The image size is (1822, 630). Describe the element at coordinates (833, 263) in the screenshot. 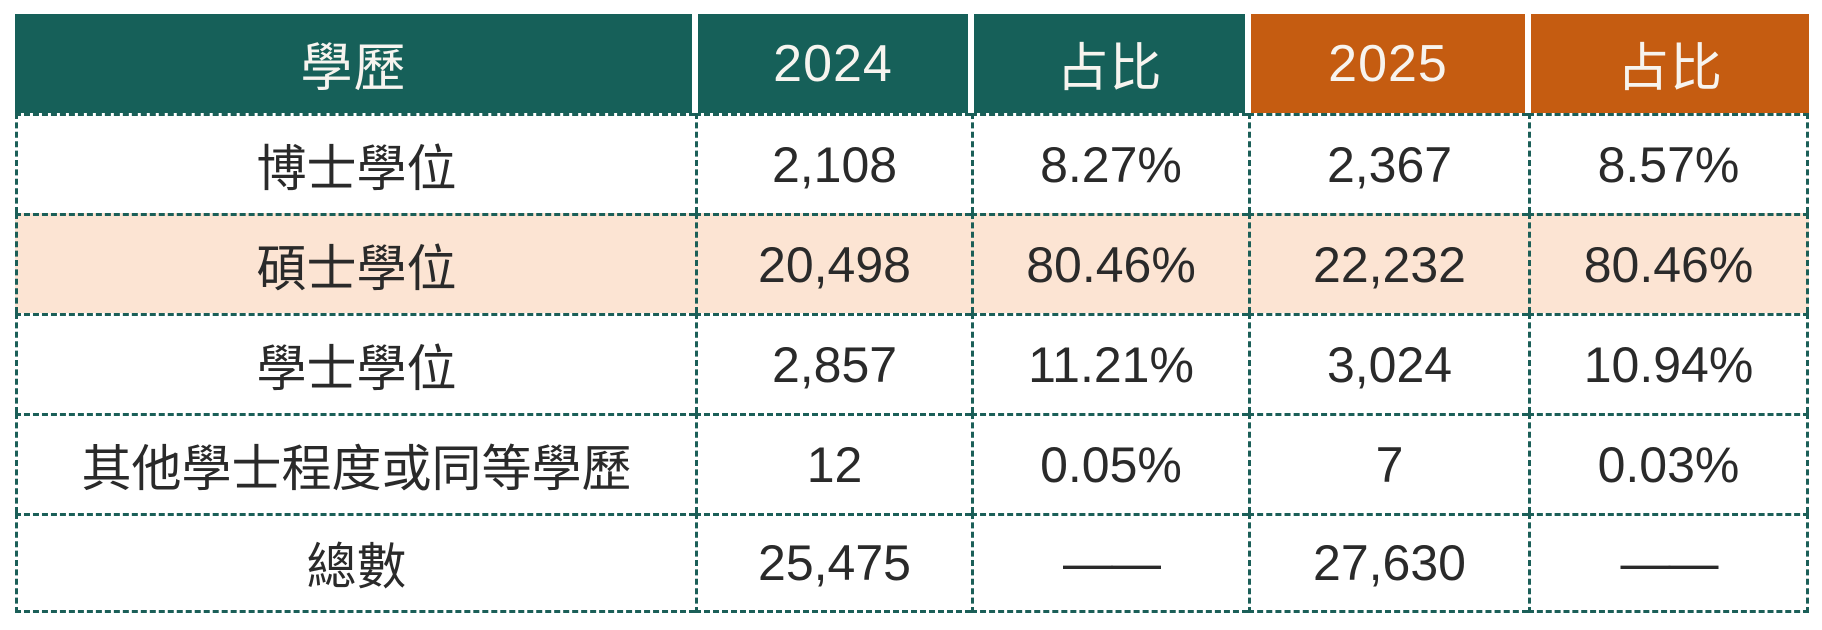

I see `cell-master-2024: 20,498` at that location.